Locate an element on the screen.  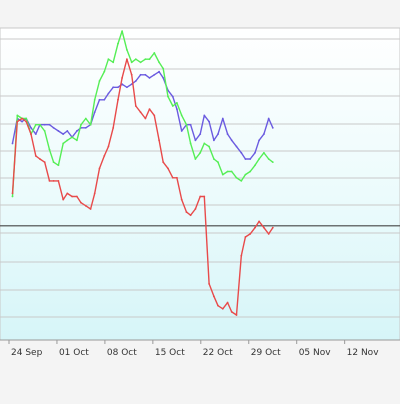
x-tick-label: 12 Nov is located at coordinates (363, 353).